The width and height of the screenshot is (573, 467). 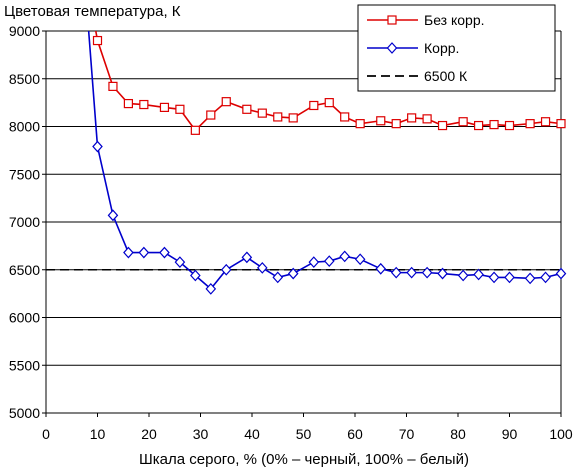 I want to click on x-tick-label: 10, so click(x=98, y=434).